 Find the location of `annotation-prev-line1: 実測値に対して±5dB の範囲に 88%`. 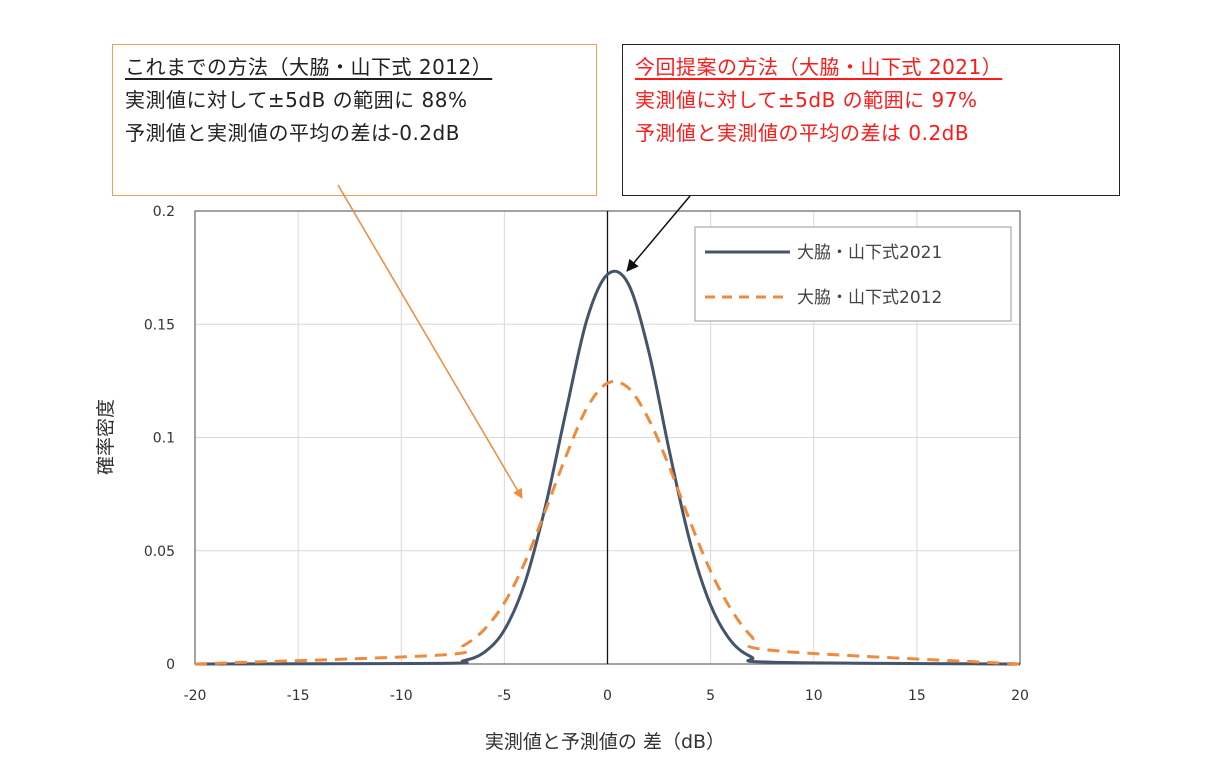

annotation-prev-line1: 実測値に対して±5dB の範囲に 88% is located at coordinates (296, 100).